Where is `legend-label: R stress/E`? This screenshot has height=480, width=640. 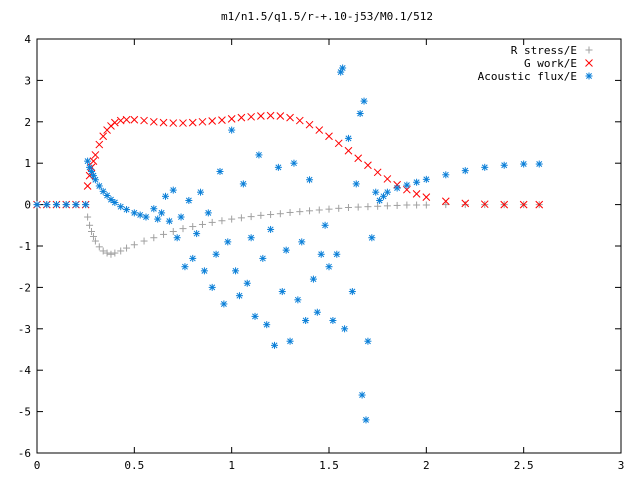
legend-label: R stress/E is located at coordinates (544, 50).